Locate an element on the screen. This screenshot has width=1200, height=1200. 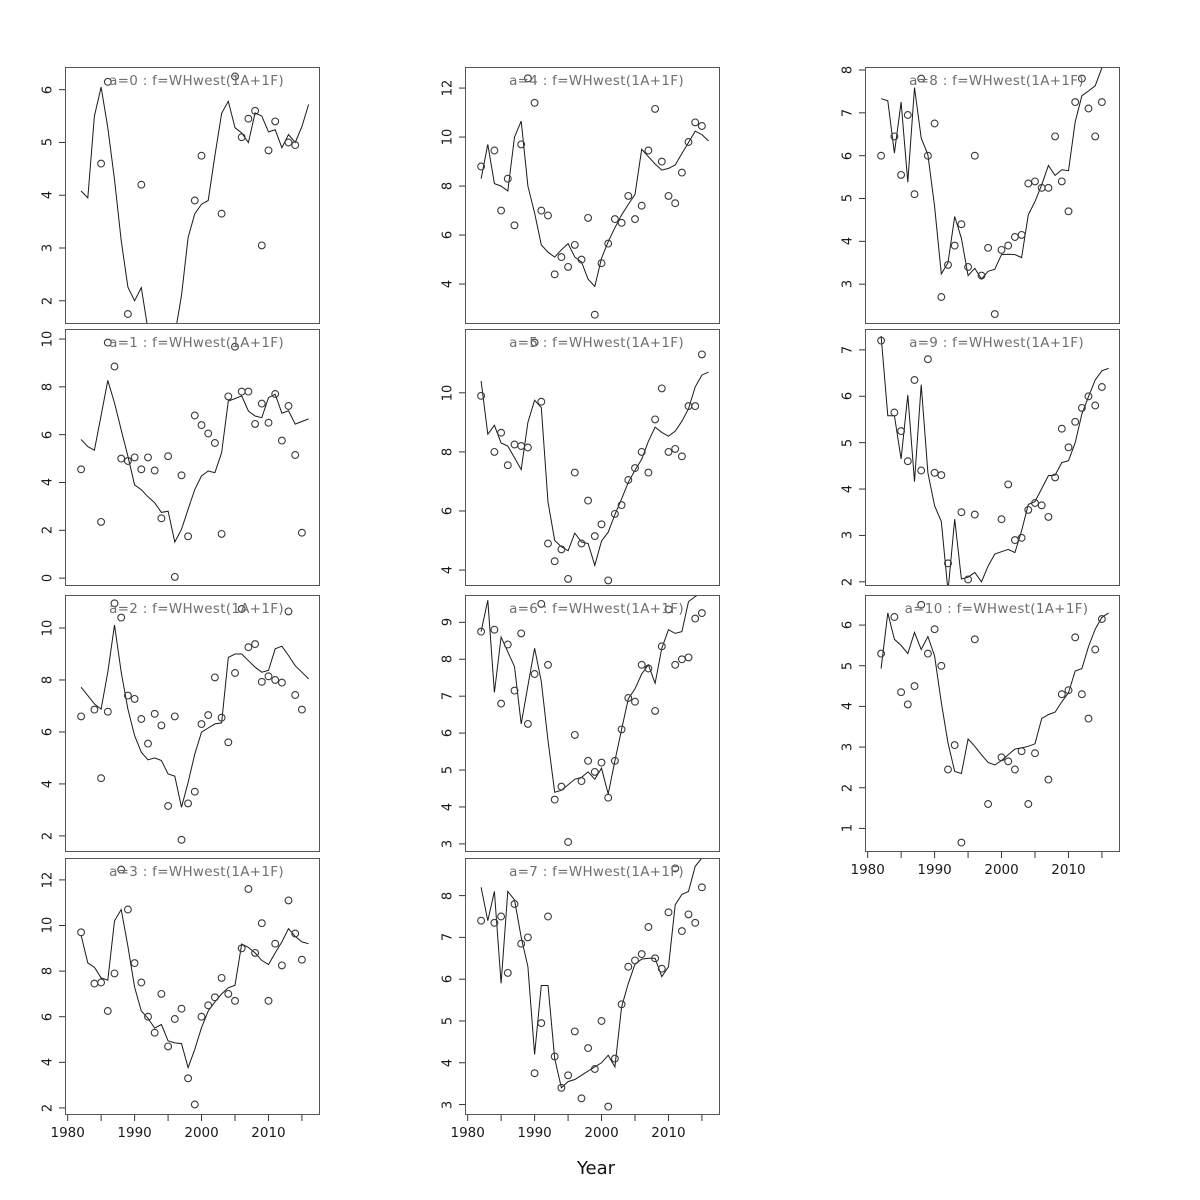
panel-border-a9 is located at coordinates (992, 457).